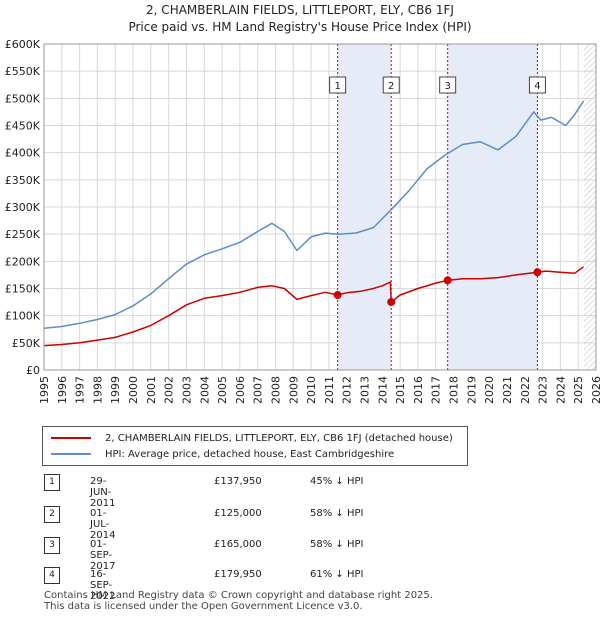 This screenshot has height=620, width=600. Describe the element at coordinates (222, 390) in the screenshot. I see `x-tick-label: 2005` at that location.